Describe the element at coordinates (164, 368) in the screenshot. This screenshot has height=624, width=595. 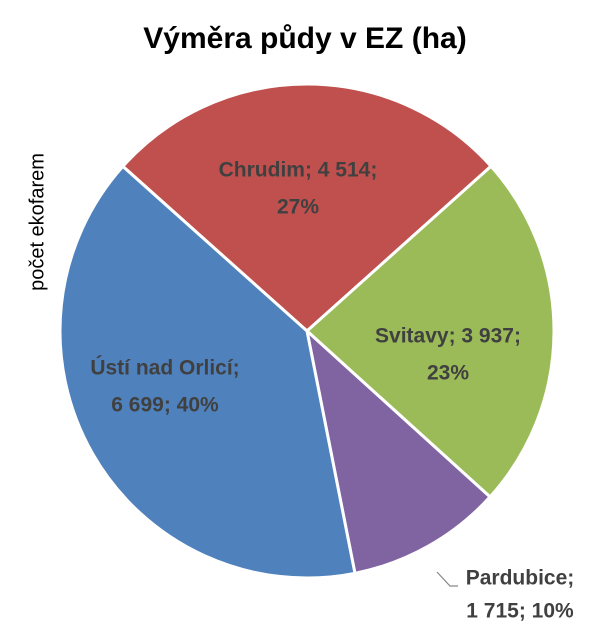
I see `data-label: Ústí nad Orlicí;` at that location.